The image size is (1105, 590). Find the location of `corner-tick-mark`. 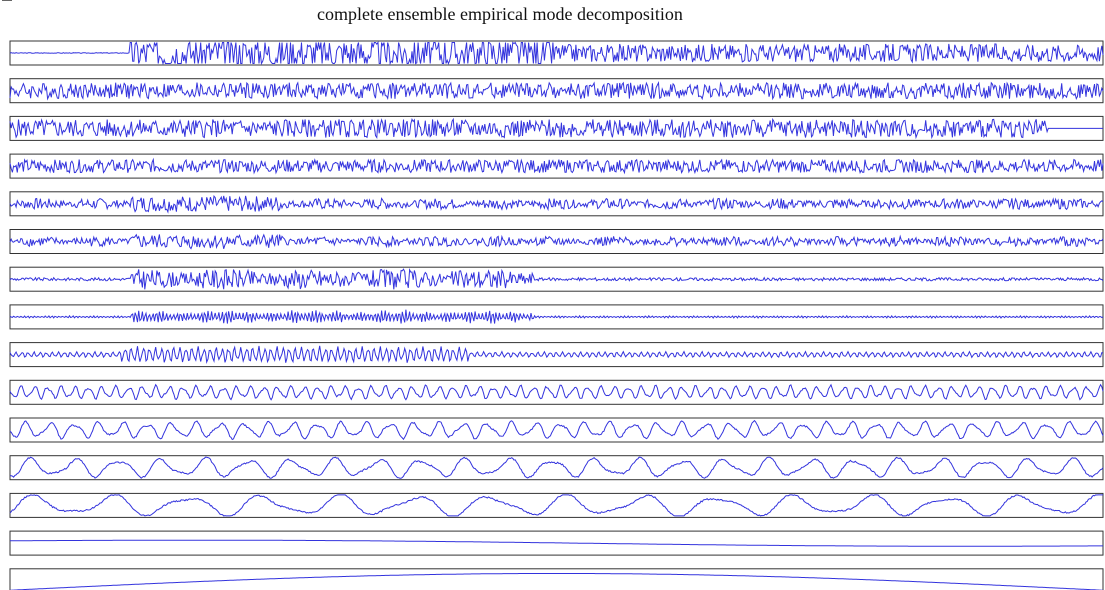

corner-tick-mark is located at coordinates (7, 2).